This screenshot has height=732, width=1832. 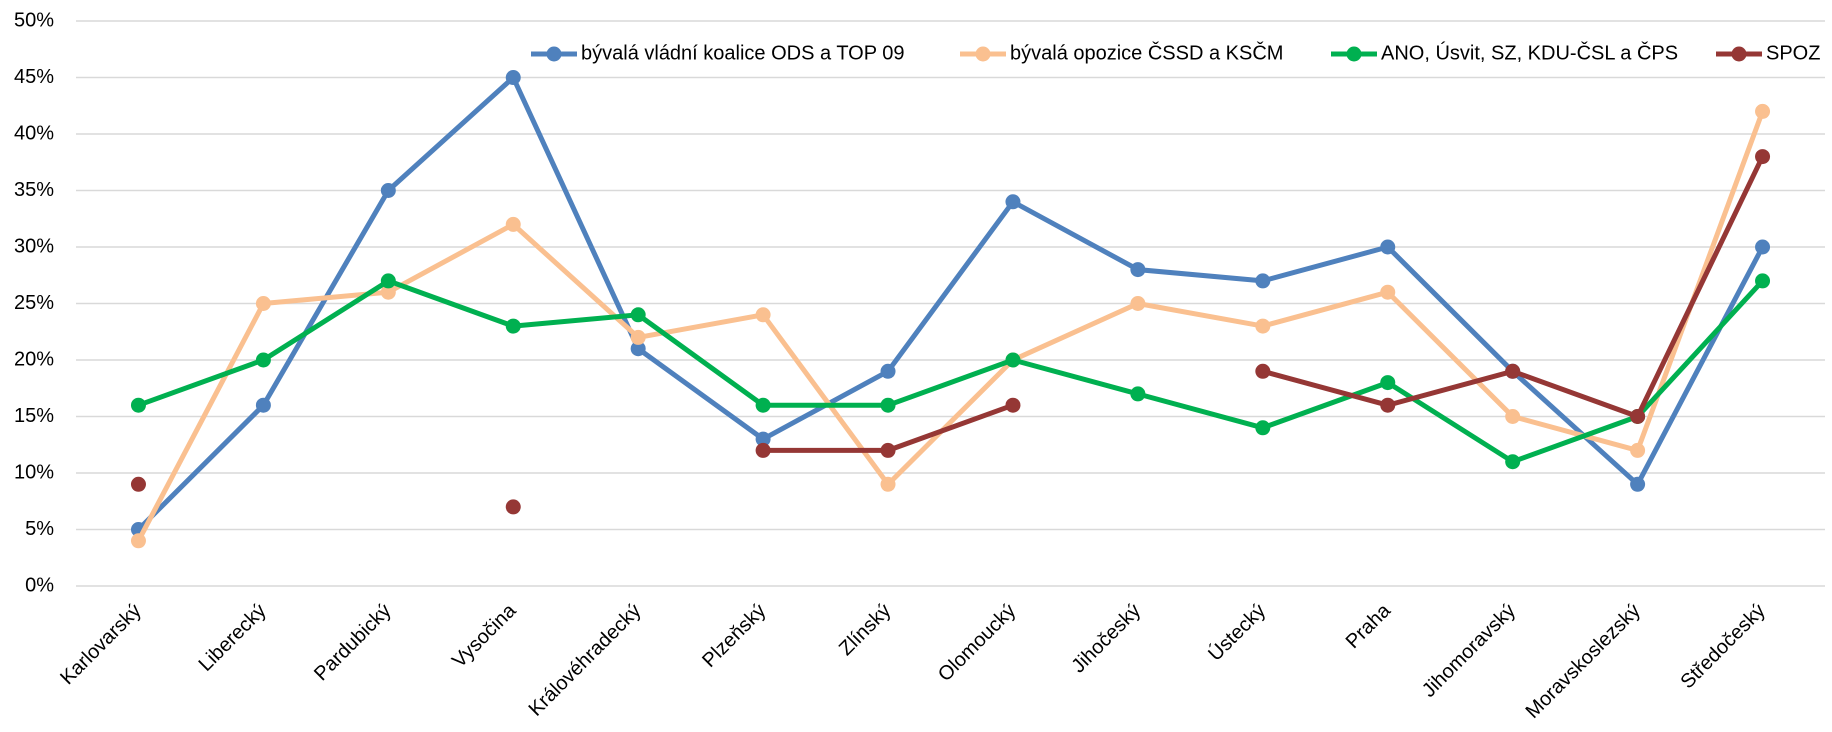 What do you see at coordinates (734, 636) in the screenshot?
I see `x-tick-label: Plzeňský` at bounding box center [734, 636].